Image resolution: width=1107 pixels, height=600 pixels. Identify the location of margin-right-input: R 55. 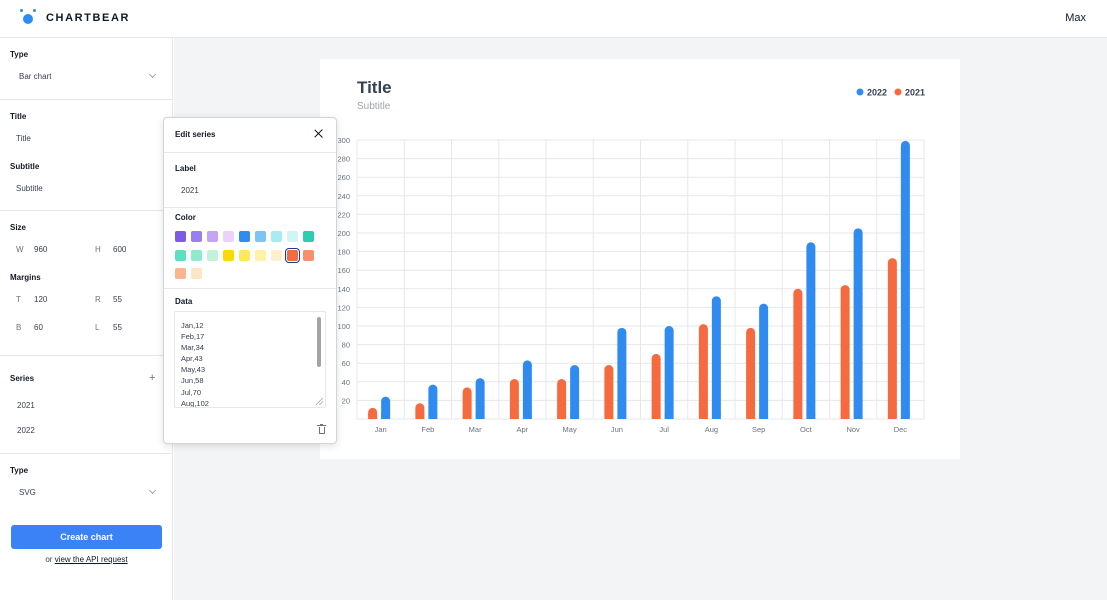
(124, 299).